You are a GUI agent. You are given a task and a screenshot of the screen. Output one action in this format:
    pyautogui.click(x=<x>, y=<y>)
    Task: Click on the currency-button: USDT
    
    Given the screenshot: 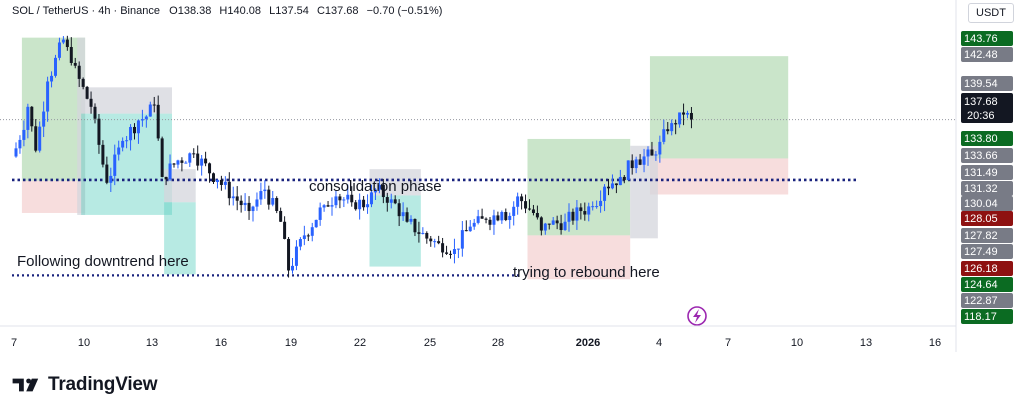 What is the action you would take?
    pyautogui.click(x=991, y=13)
    